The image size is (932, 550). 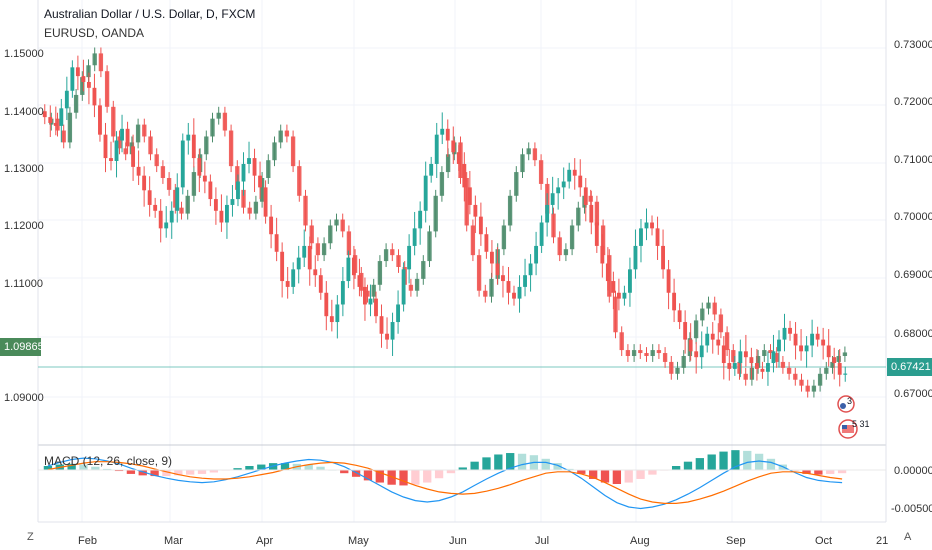 What do you see at coordinates (849, 401) in the screenshot?
I see `event-badge-count: 3` at bounding box center [849, 401].